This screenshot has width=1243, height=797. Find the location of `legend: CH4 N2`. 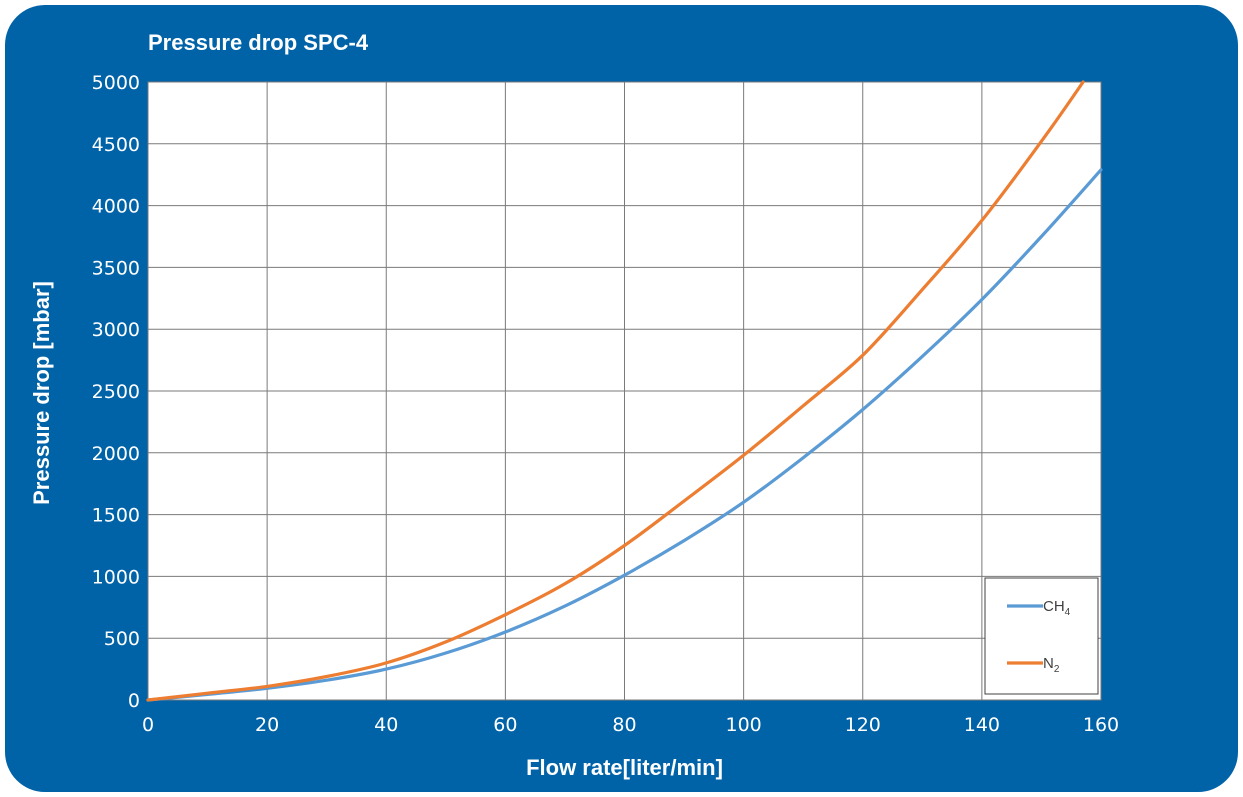

legend: CH4 N2 is located at coordinates (1041, 636).